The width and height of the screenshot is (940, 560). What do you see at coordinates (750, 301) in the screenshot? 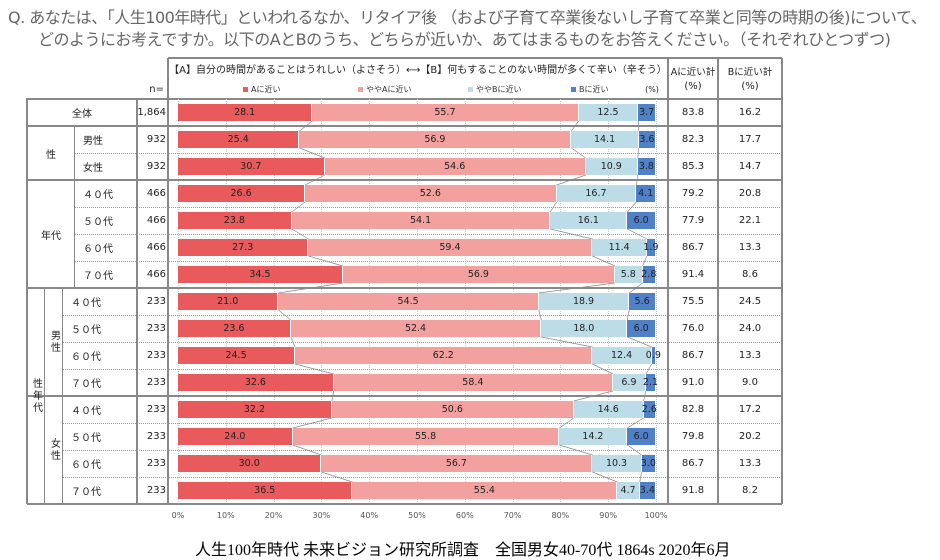
I see `b-total-value: 24.5` at bounding box center [750, 301].